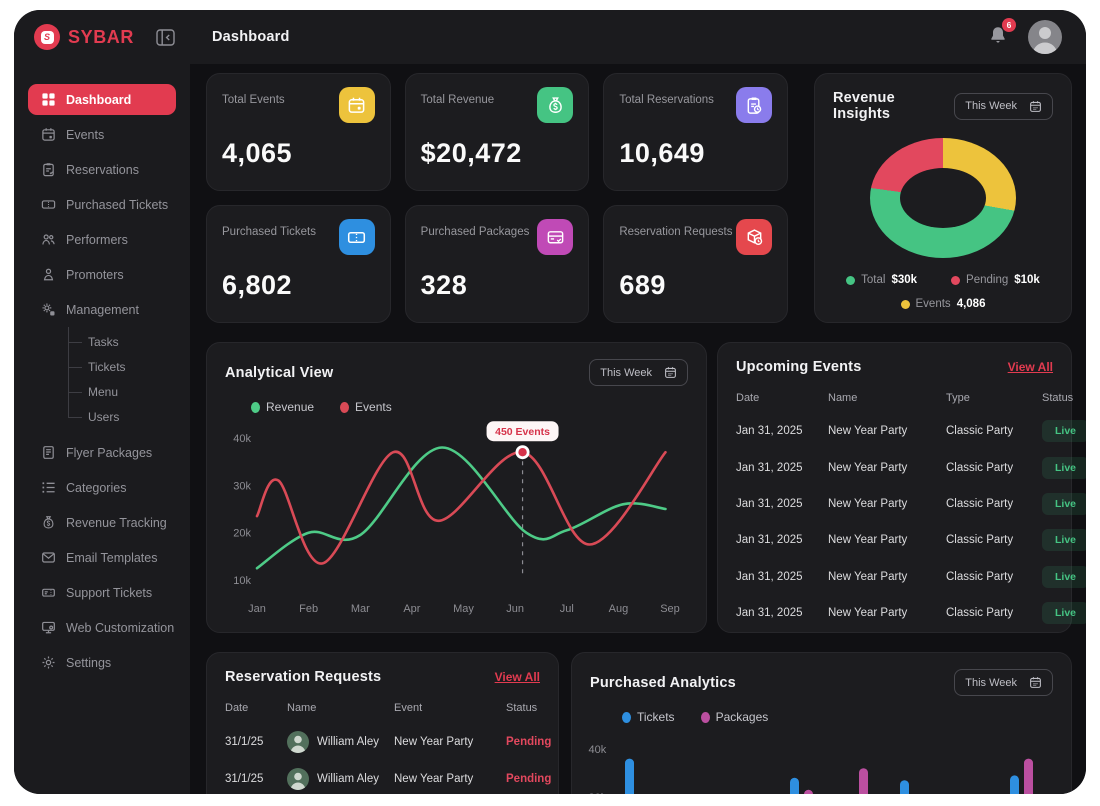 This screenshot has width=1100, height=806. I want to click on stat-label: Total Revenue, so click(457, 100).